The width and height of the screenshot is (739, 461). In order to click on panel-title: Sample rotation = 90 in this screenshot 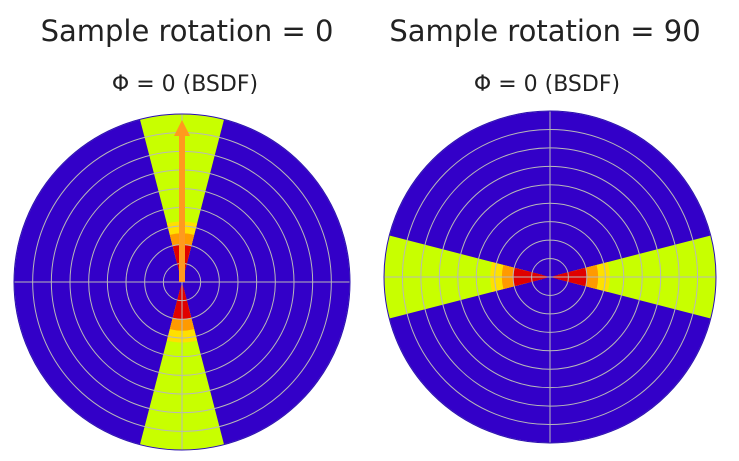, I will do `click(545, 31)`.